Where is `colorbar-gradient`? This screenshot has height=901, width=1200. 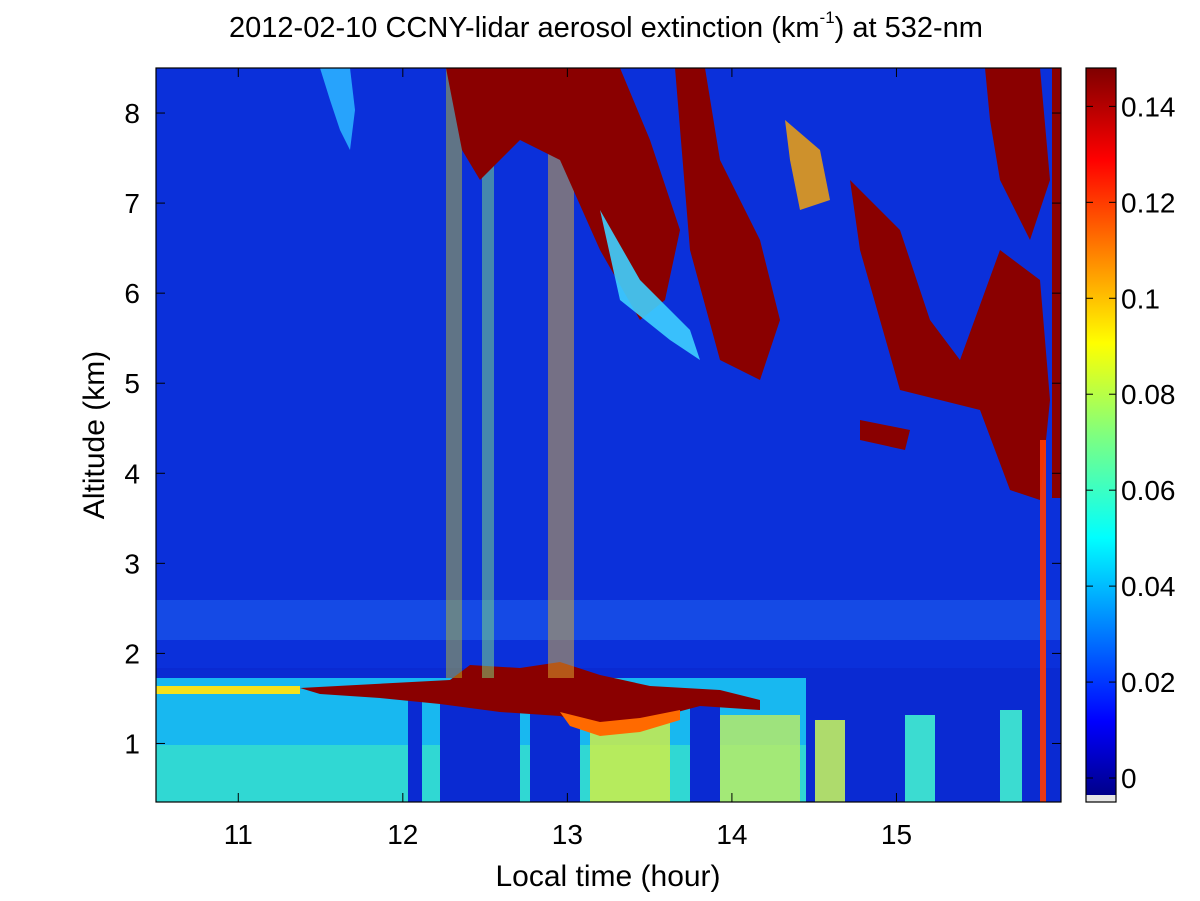
colorbar-gradient is located at coordinates (1101, 435).